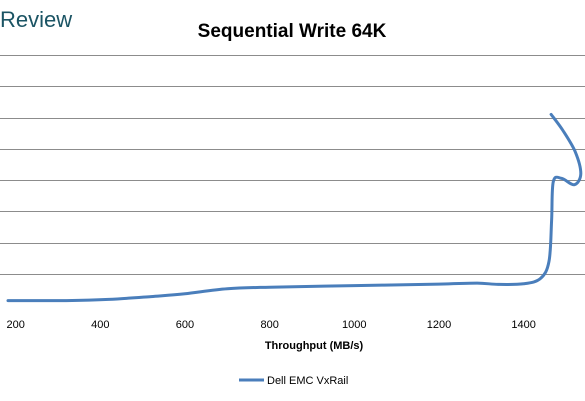 This screenshot has width=585, height=401. I want to click on x-tick-label: 1000, so click(354, 325).